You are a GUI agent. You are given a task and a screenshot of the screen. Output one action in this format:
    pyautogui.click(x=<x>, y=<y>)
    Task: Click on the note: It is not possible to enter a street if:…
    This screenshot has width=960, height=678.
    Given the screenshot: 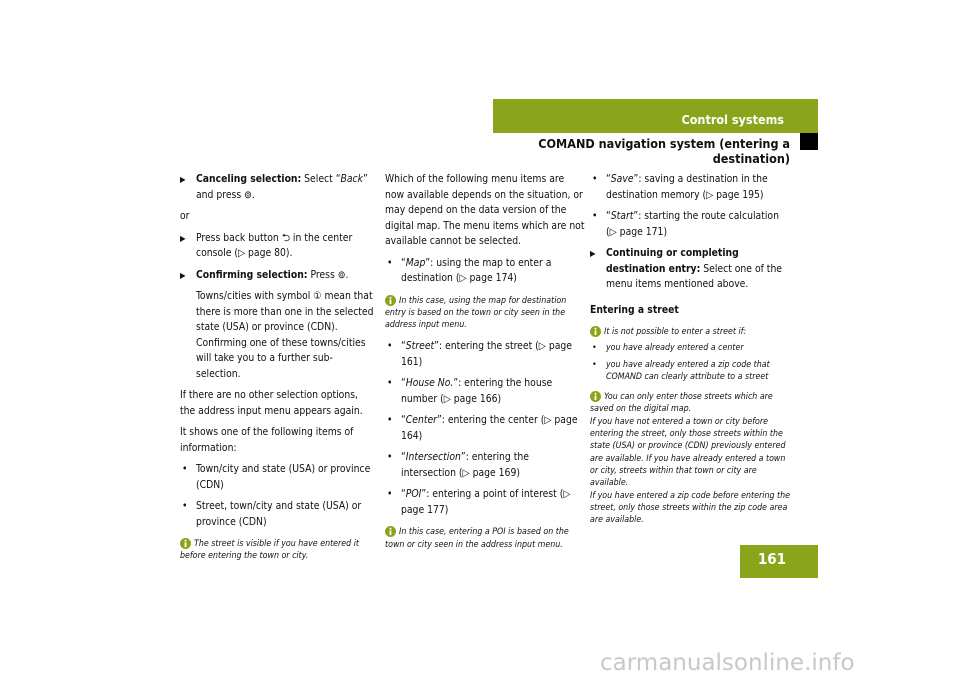 What is the action you would take?
    pyautogui.click(x=690, y=354)
    